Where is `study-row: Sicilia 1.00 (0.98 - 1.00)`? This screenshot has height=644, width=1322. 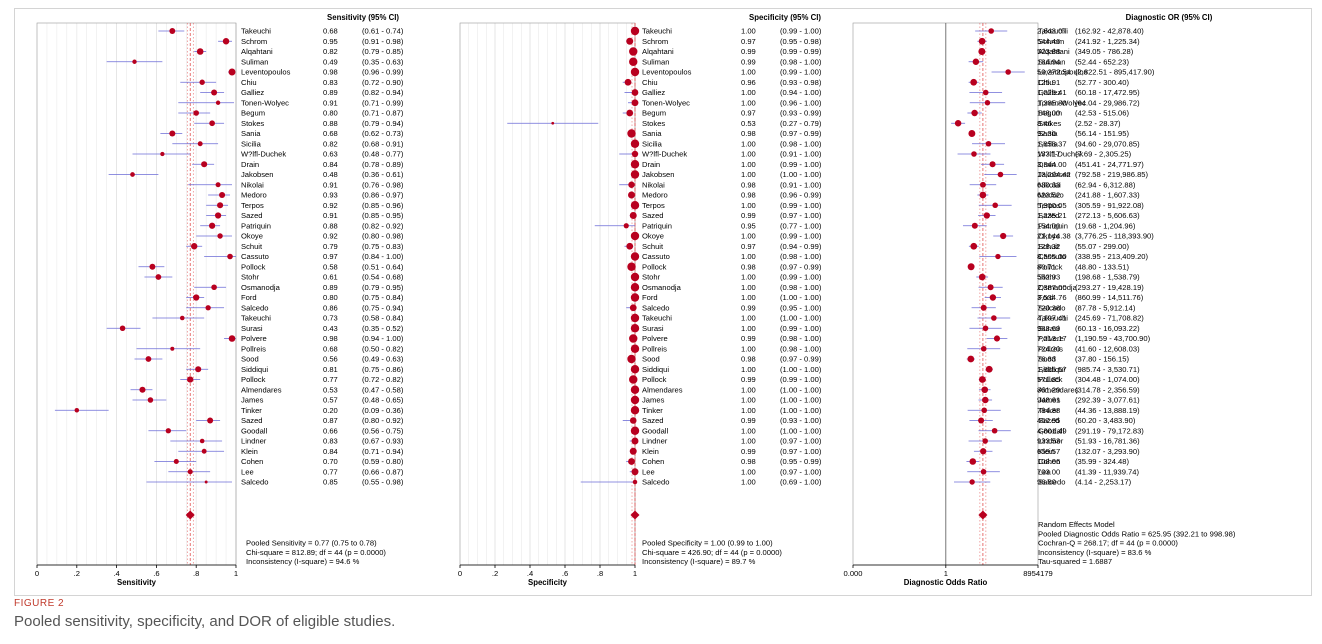 study-row: Sicilia 1.00 (0.98 - 1.00) is located at coordinates (726, 143).